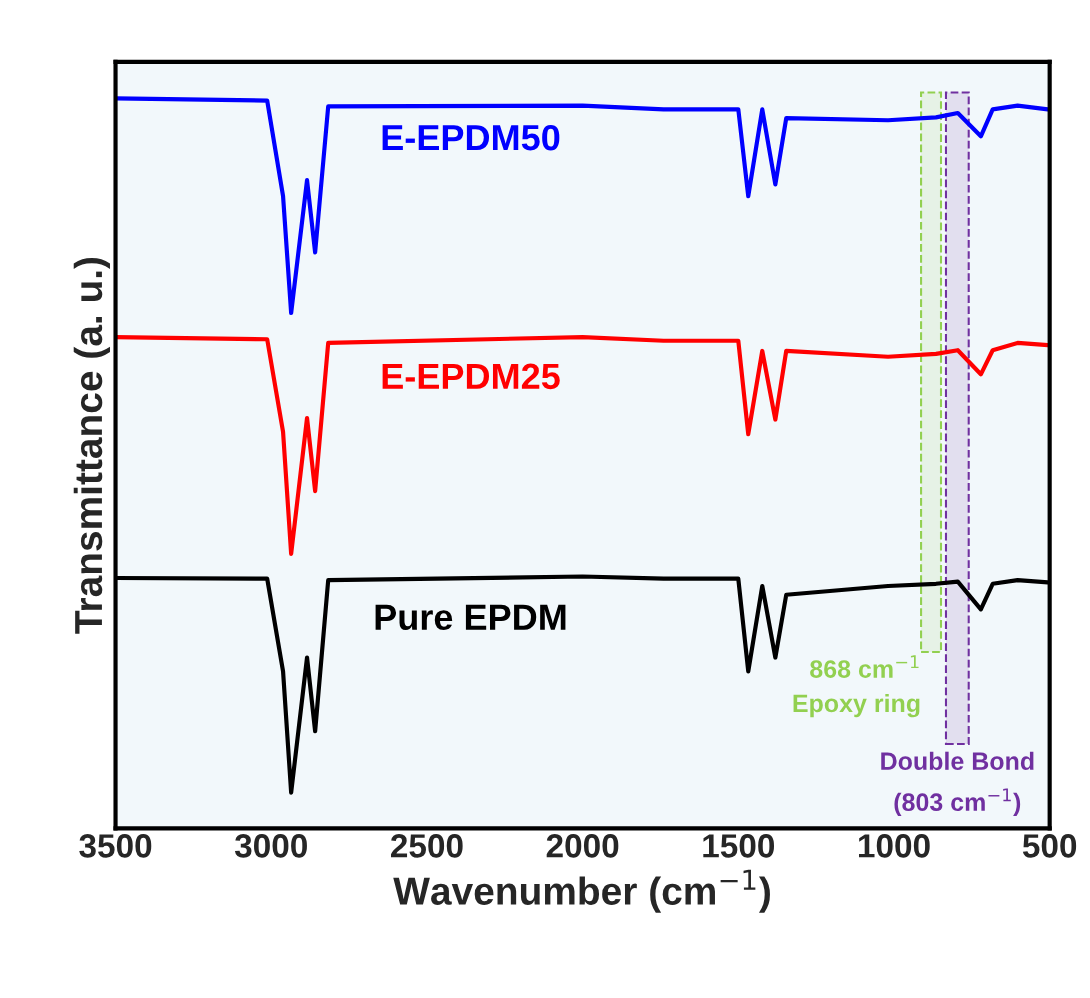  Describe the element at coordinates (856, 686) in the screenshot. I see `text: 868 cm$^{−1}$ Epoxy ring` at that location.